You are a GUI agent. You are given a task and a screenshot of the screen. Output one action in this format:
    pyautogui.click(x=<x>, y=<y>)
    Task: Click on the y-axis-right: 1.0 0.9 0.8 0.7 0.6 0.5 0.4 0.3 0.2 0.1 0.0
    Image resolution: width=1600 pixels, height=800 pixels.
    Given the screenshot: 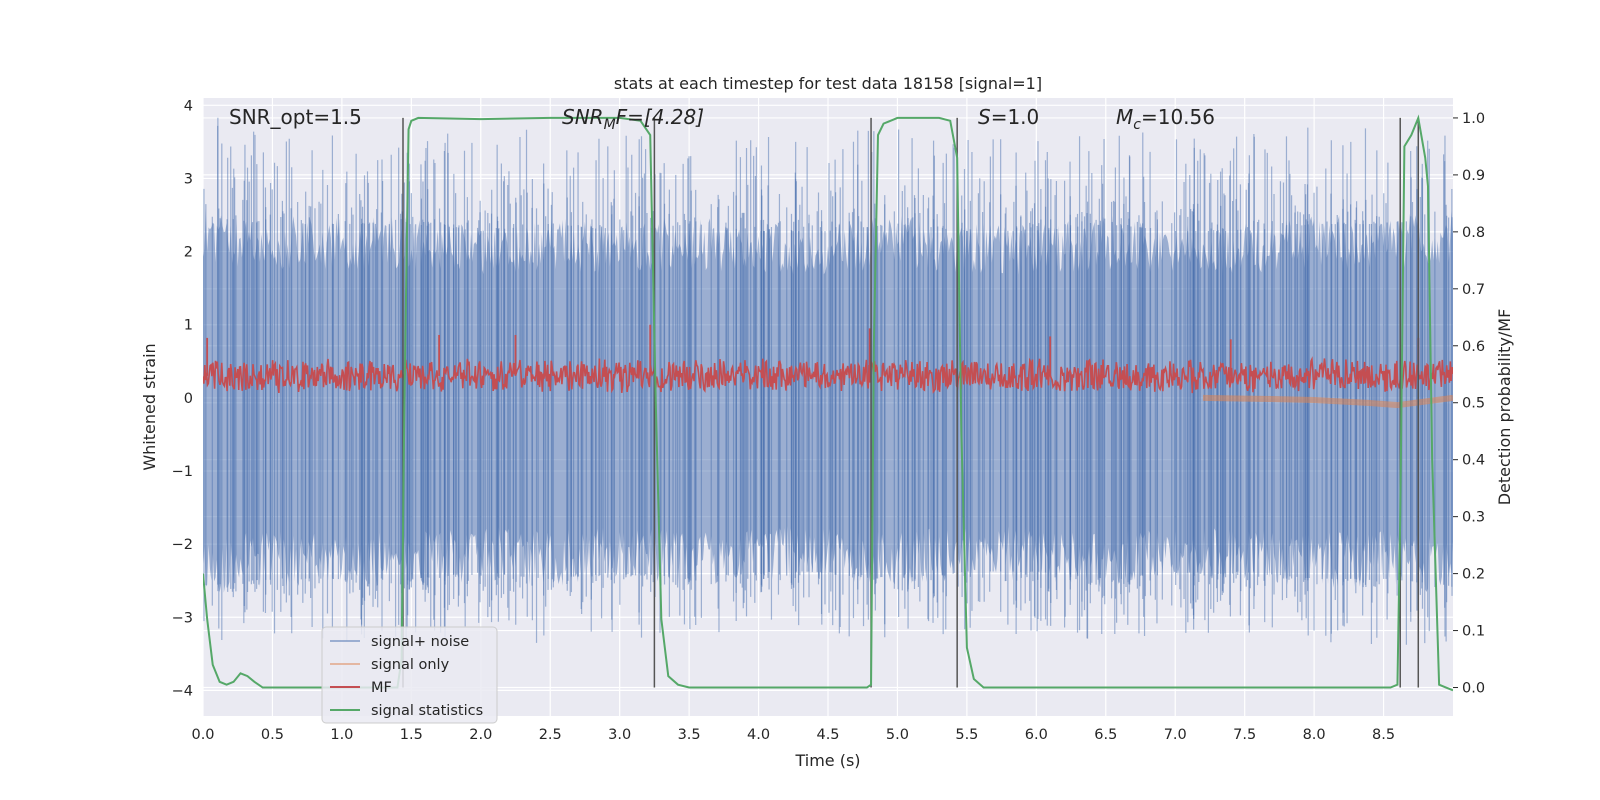 What is the action you would take?
    pyautogui.click(x=1469, y=404)
    